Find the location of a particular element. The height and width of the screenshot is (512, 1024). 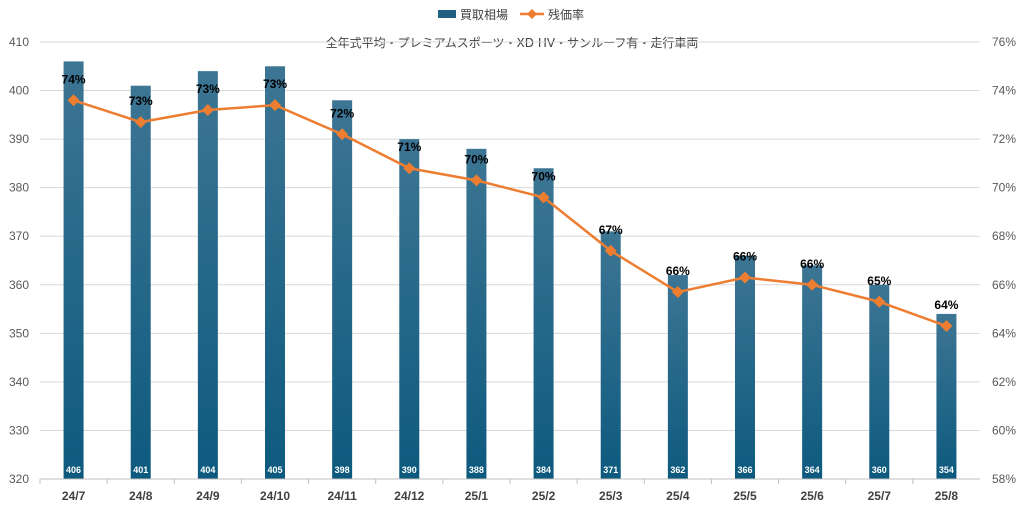

x-tick-label: 24/10 is located at coordinates (275, 496).